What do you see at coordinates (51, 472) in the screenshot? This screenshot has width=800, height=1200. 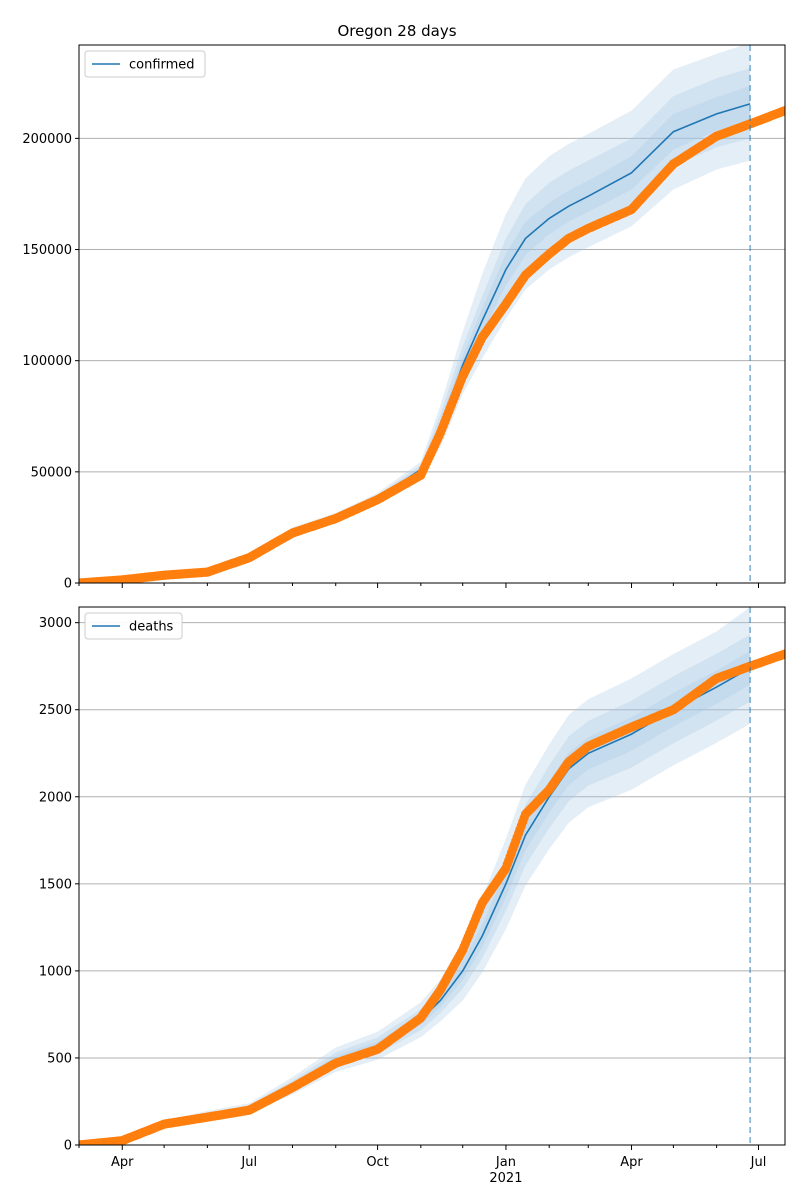 I see `y-tick-label: 50000` at bounding box center [51, 472].